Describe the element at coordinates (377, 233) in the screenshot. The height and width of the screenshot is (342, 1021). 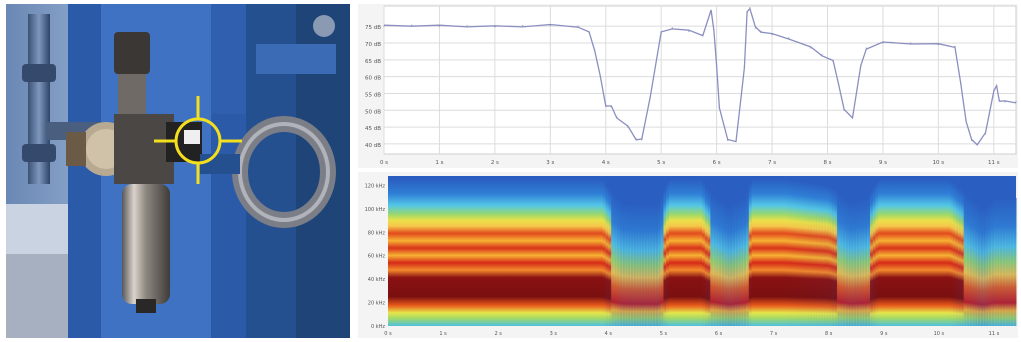
I see `spec-y-tick-label: 80 kHz` at that location.